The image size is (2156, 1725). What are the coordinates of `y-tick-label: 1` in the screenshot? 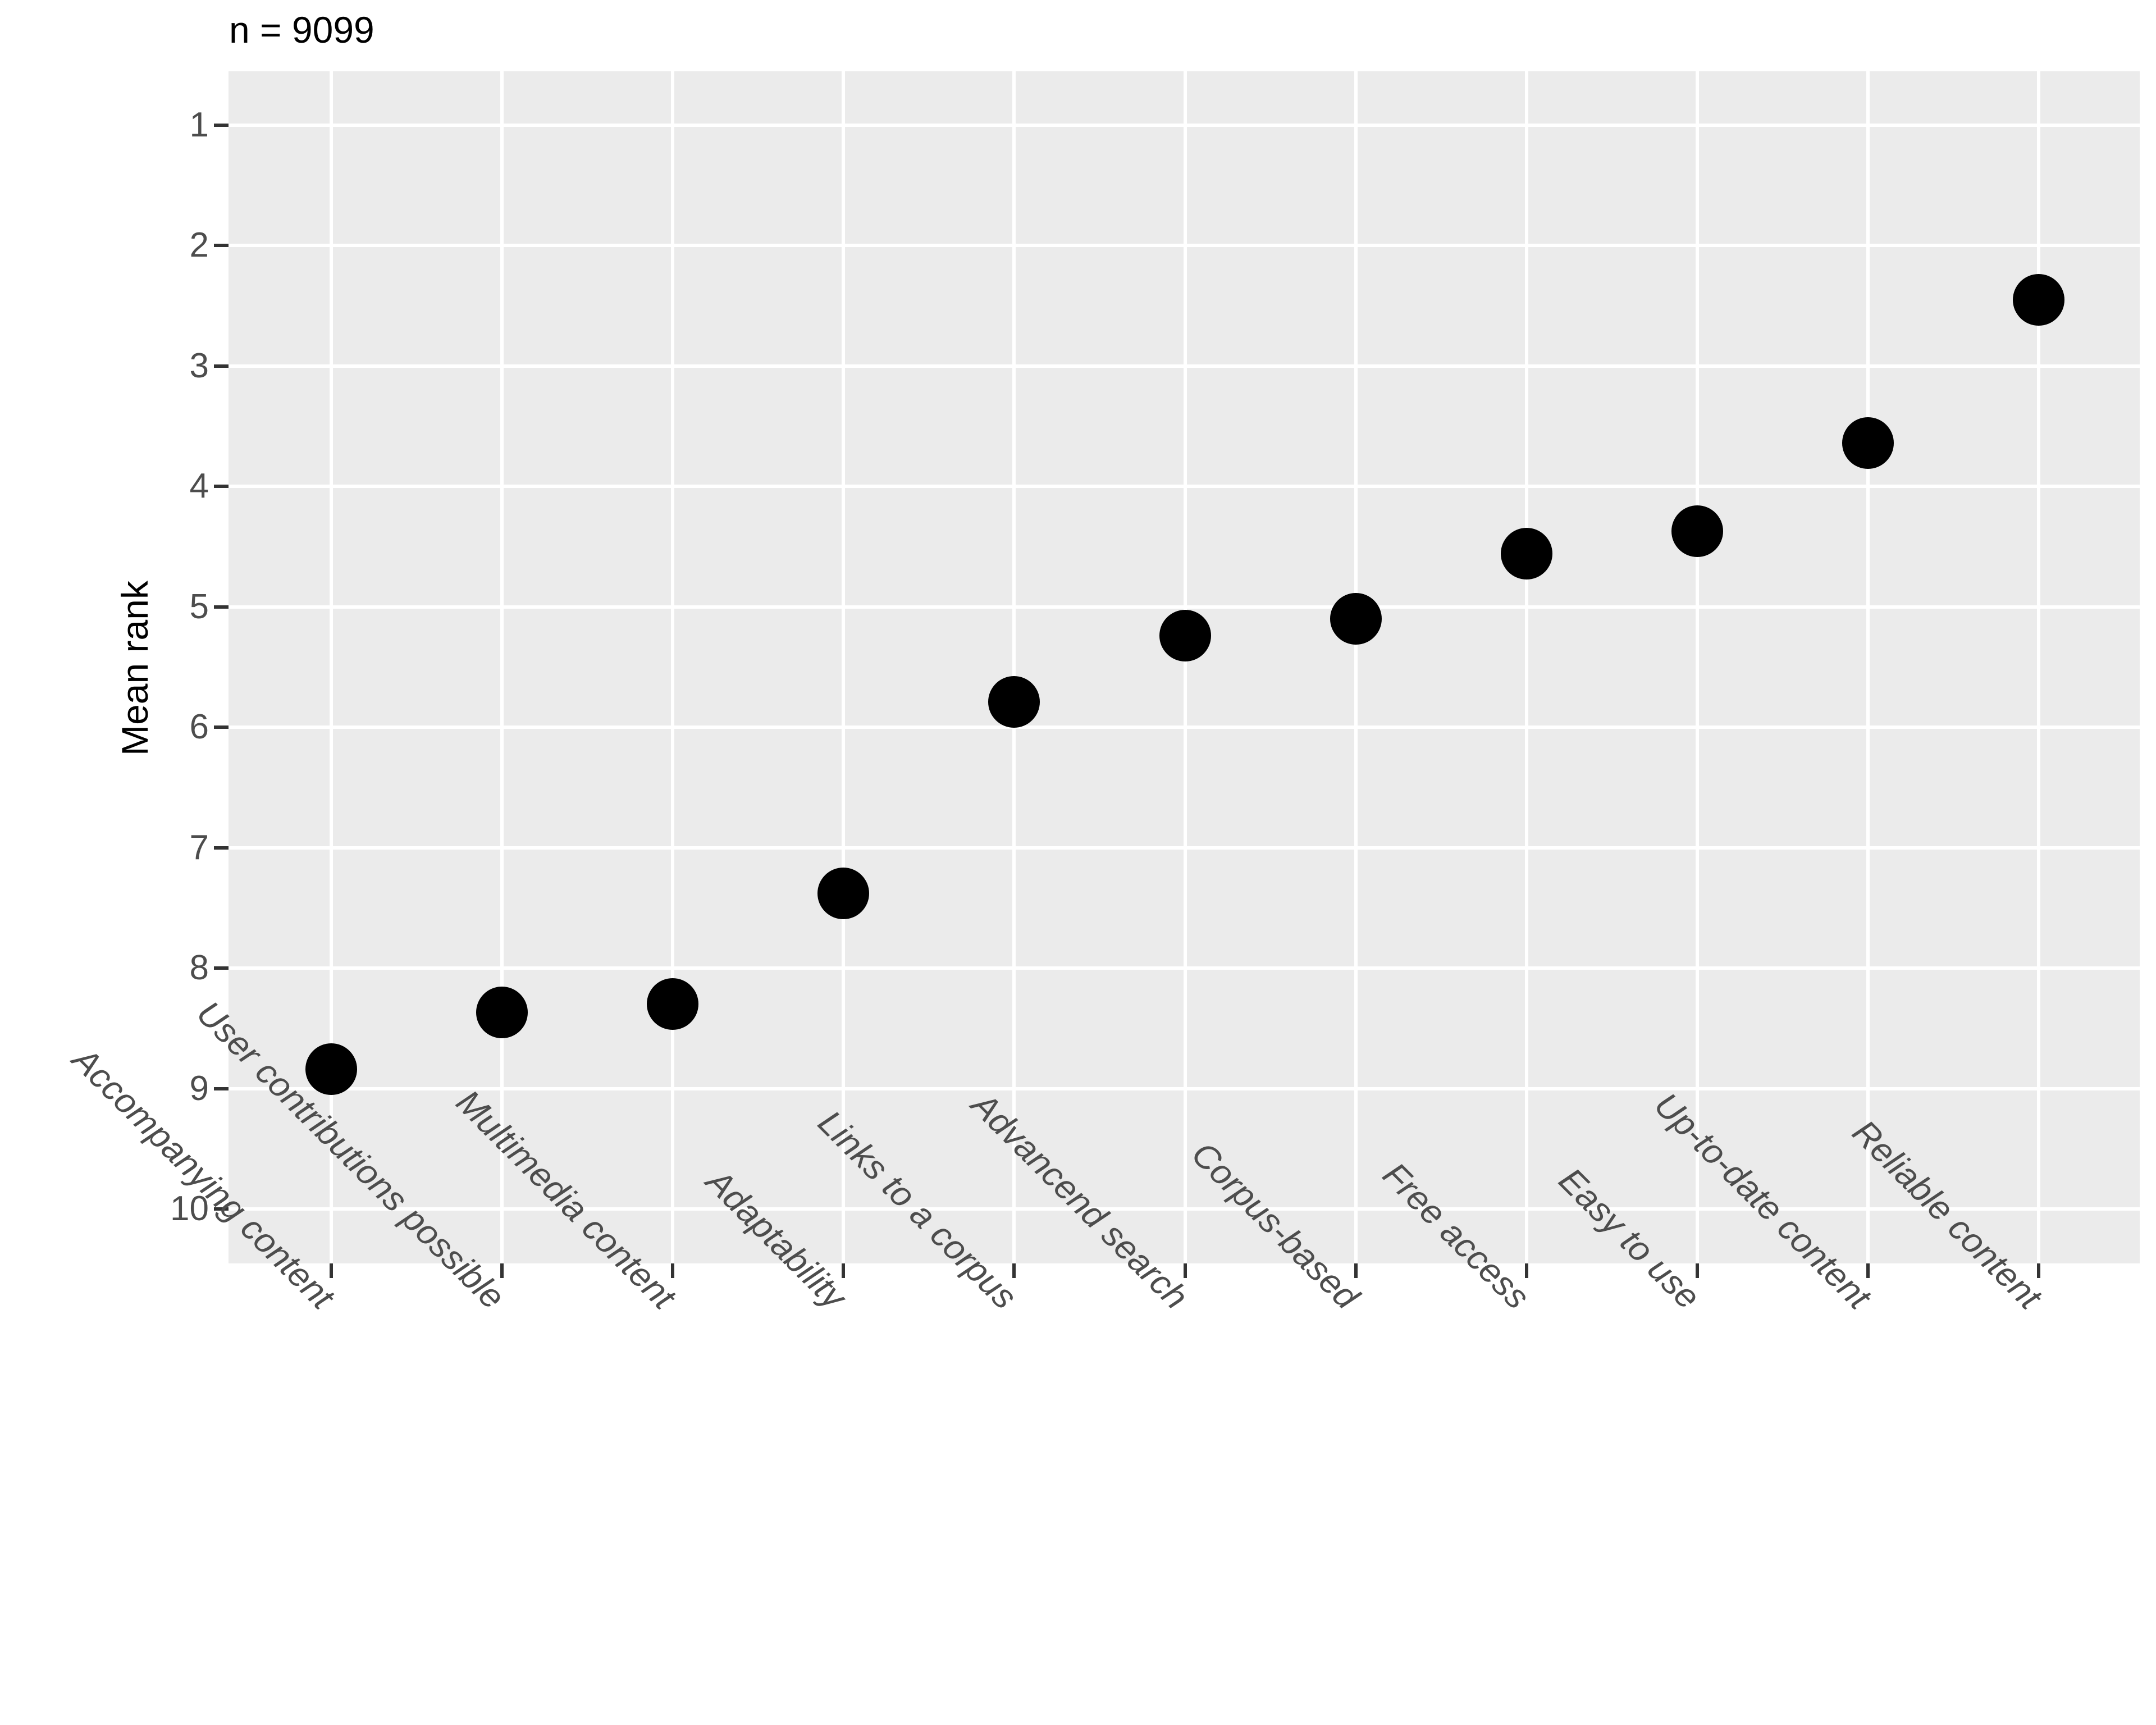 It's located at (199, 125).